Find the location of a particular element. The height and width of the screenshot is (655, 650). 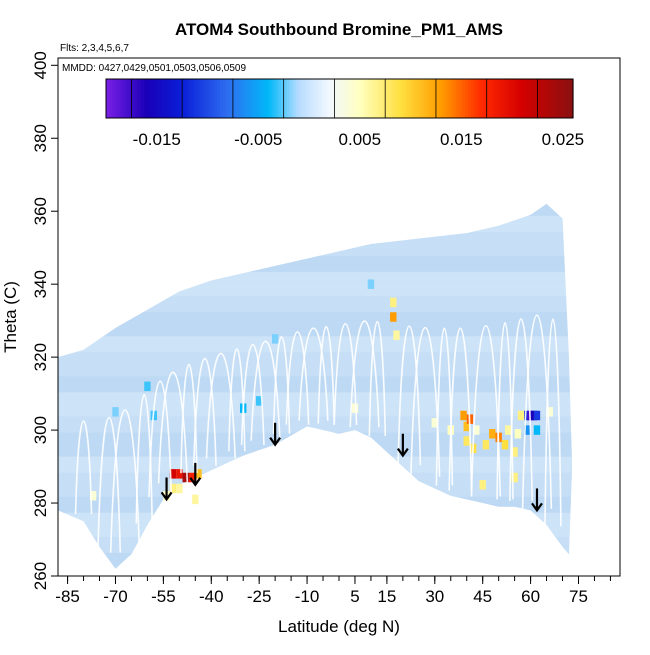

x-tick-label: 45 is located at coordinates (482, 596).